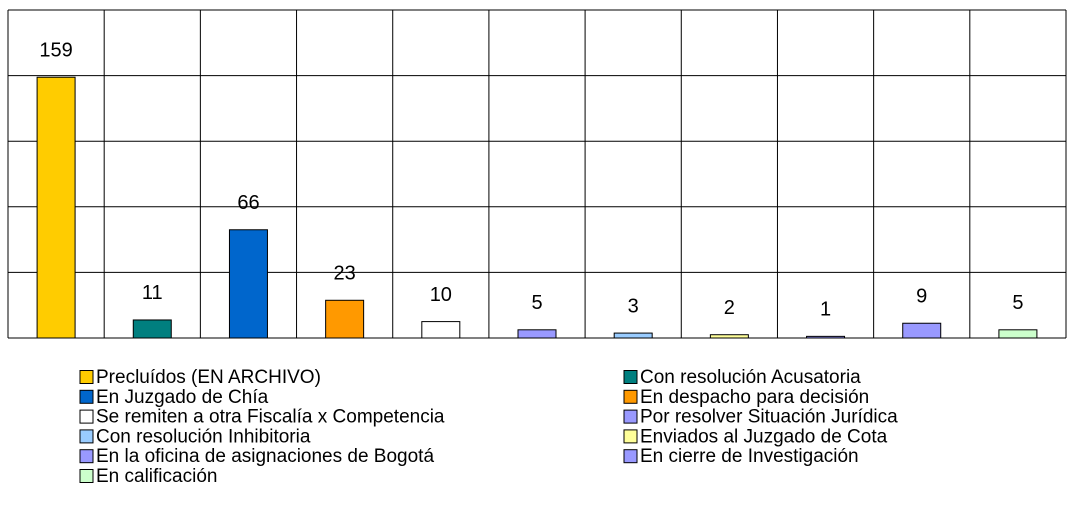  I want to click on value-label: 23, so click(345, 274).